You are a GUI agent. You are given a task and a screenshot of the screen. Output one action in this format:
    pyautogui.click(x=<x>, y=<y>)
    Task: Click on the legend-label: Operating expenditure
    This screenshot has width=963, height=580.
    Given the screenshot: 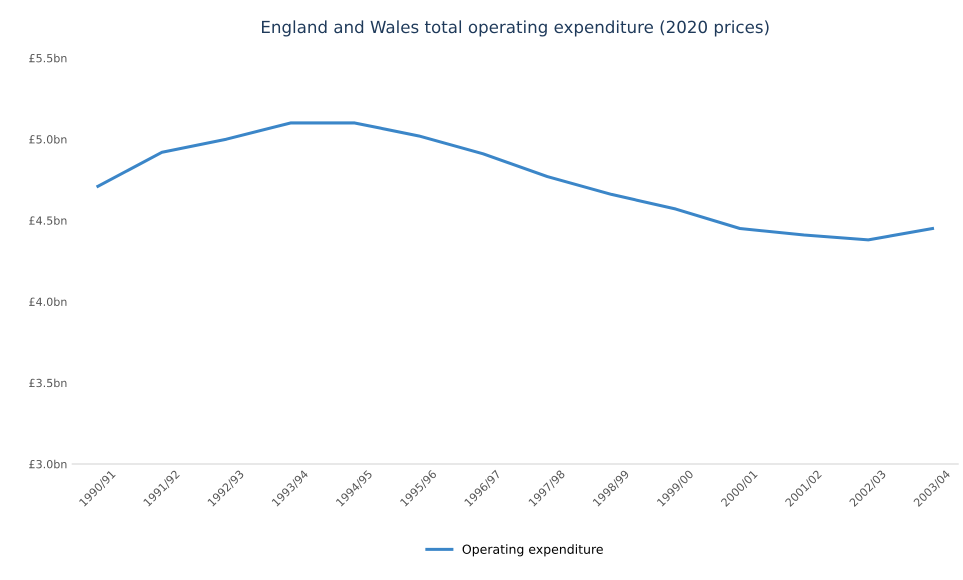 What is the action you would take?
    pyautogui.click(x=532, y=550)
    